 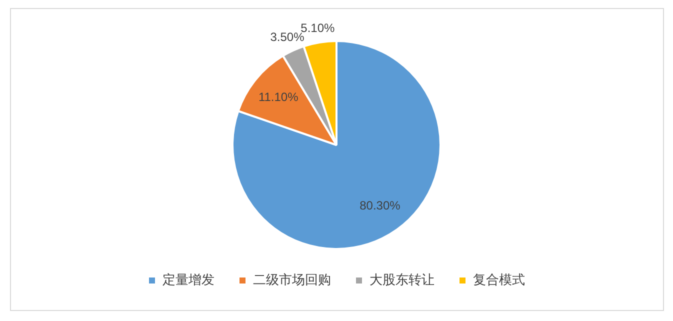 I want to click on data-label: 80.30%, so click(x=380, y=205).